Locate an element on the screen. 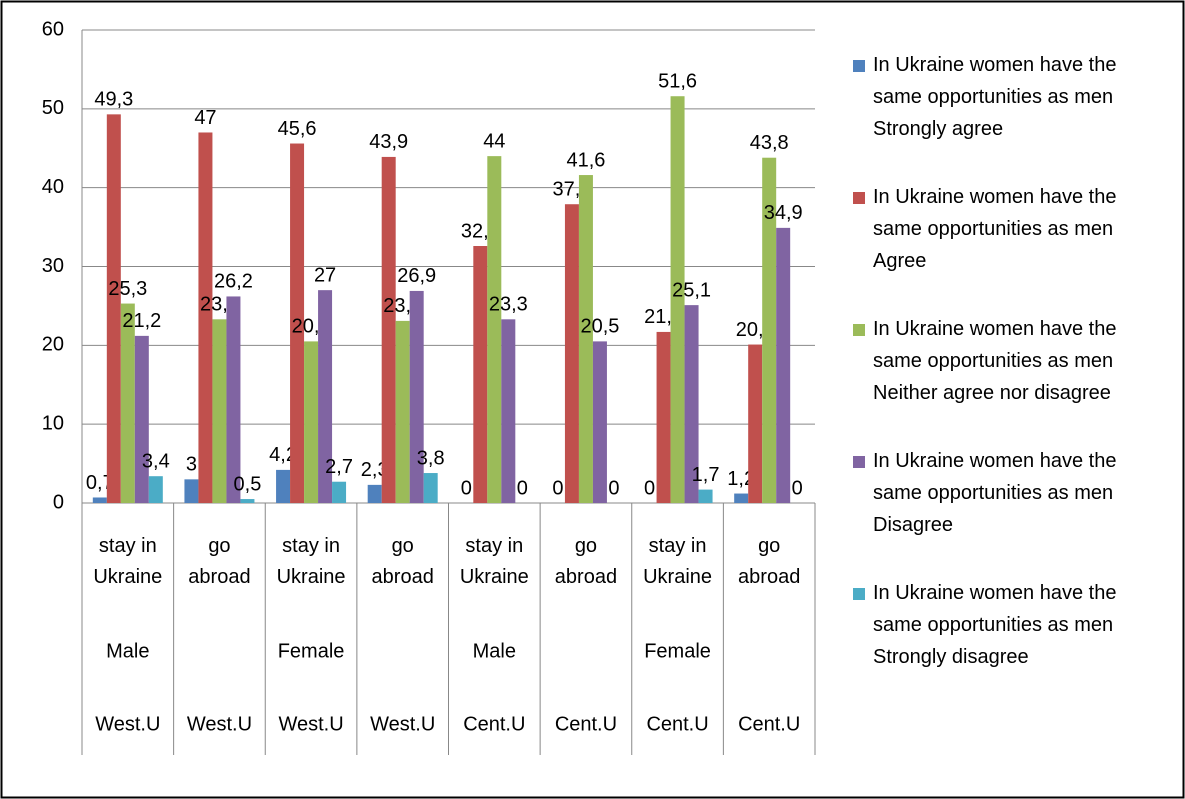 The image size is (1185, 799). y-tick-label: 10 is located at coordinates (53, 423).